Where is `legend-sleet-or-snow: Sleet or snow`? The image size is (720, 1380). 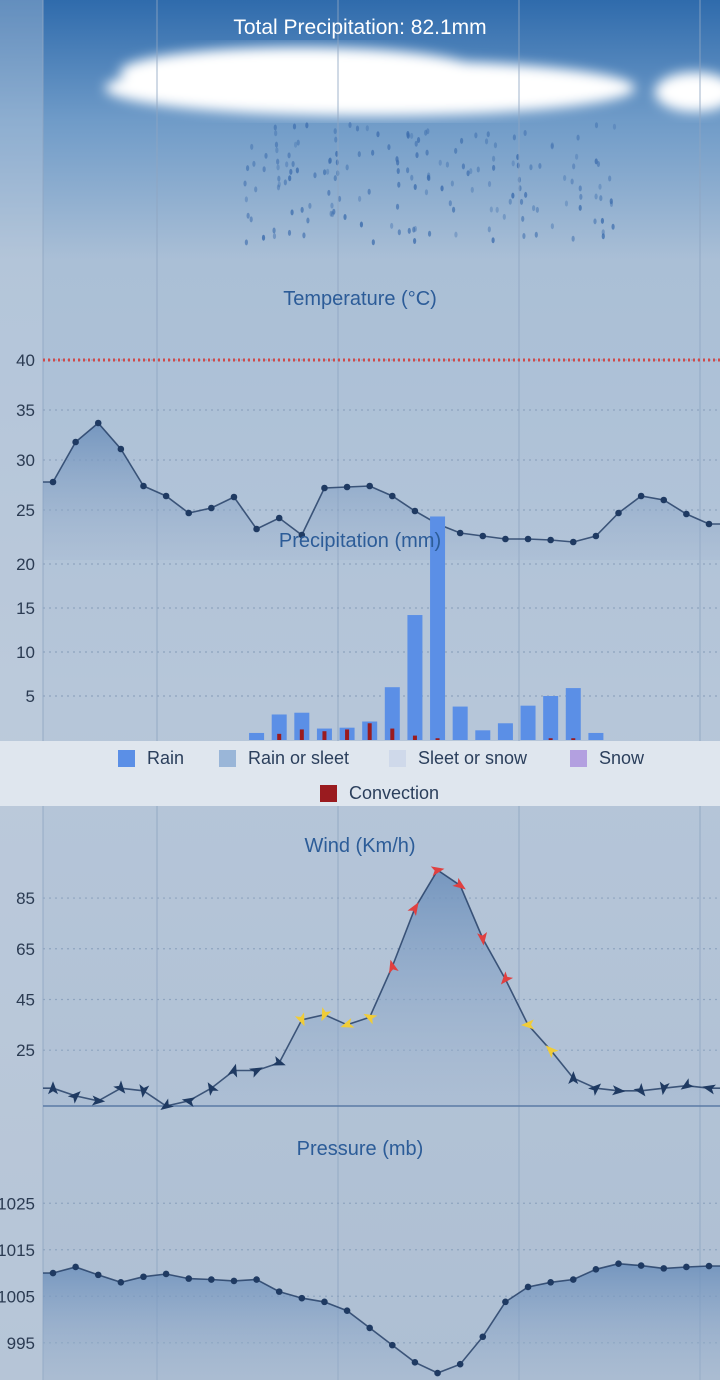
legend-sleet-or-snow: Sleet or snow is located at coordinates (458, 758).